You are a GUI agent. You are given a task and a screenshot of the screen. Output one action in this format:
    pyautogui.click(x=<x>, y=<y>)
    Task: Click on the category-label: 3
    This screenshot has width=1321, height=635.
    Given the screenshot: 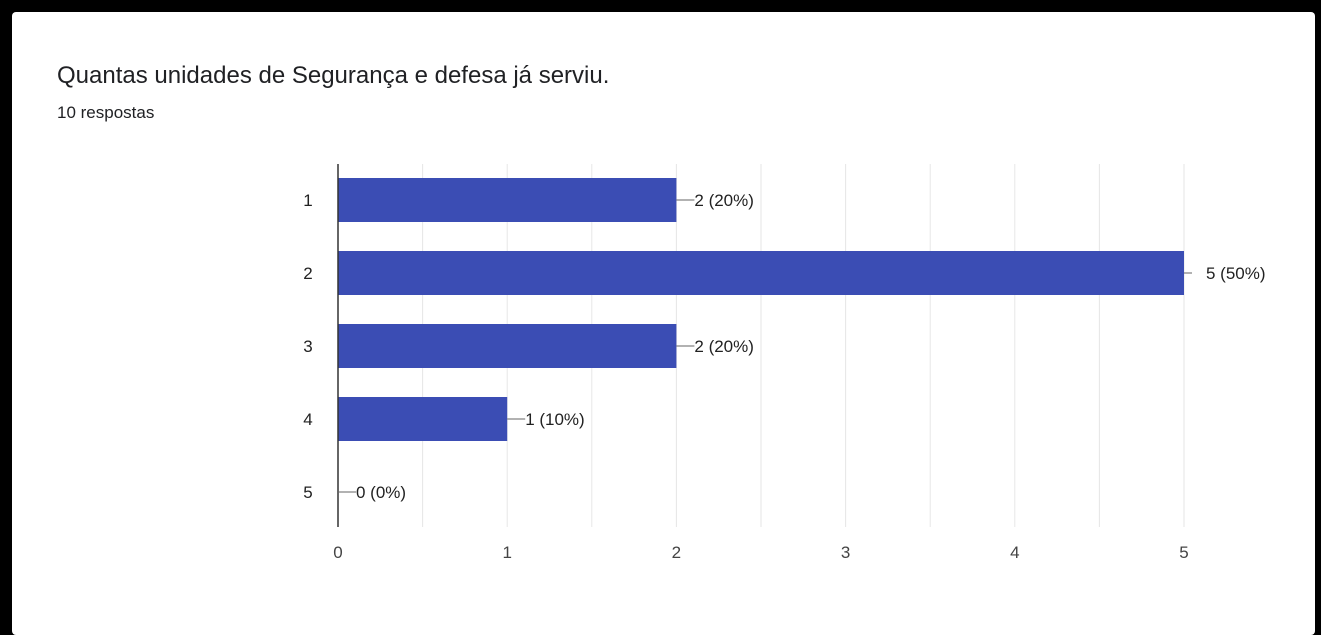 What is the action you would take?
    pyautogui.click(x=307, y=346)
    